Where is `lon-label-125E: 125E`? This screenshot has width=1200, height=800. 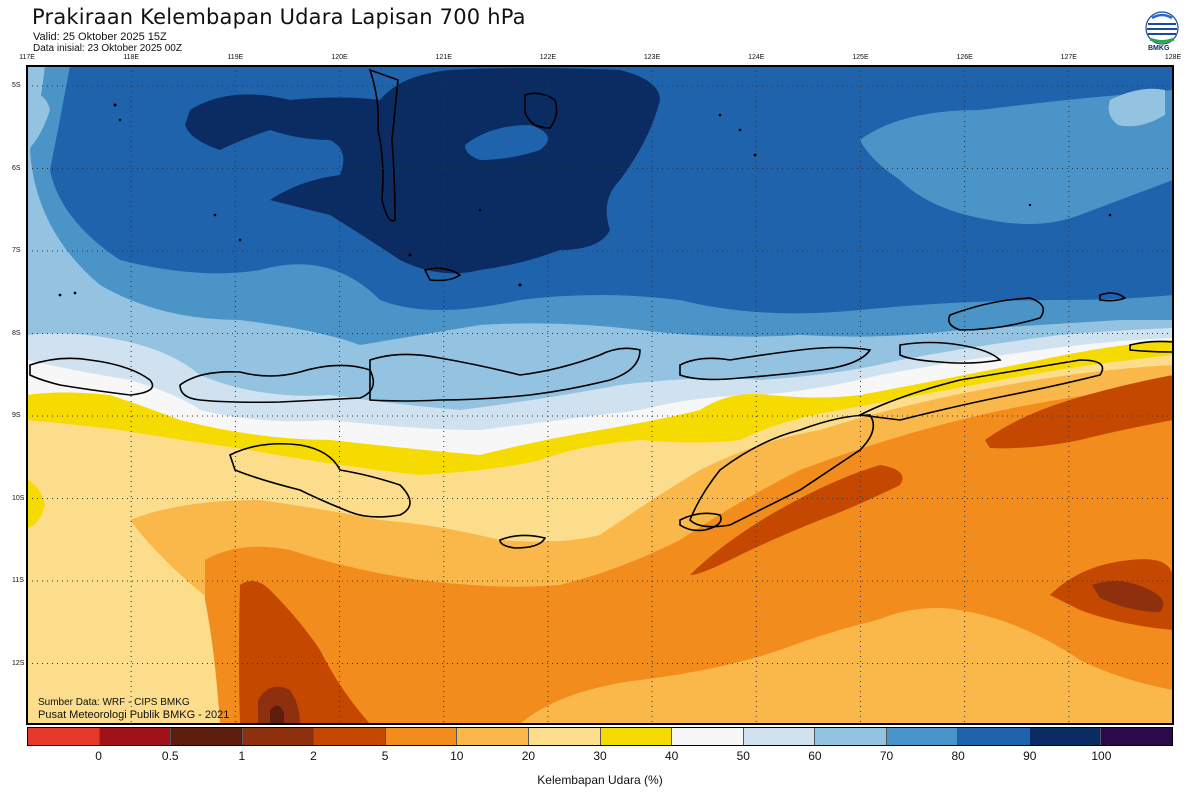 lon-label-125E: 125E is located at coordinates (860, 57).